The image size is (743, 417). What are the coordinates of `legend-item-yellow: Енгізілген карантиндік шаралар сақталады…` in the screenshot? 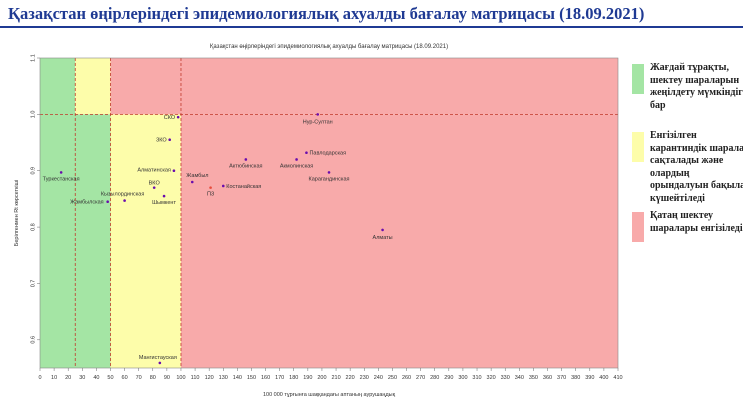 It's located at (687, 167).